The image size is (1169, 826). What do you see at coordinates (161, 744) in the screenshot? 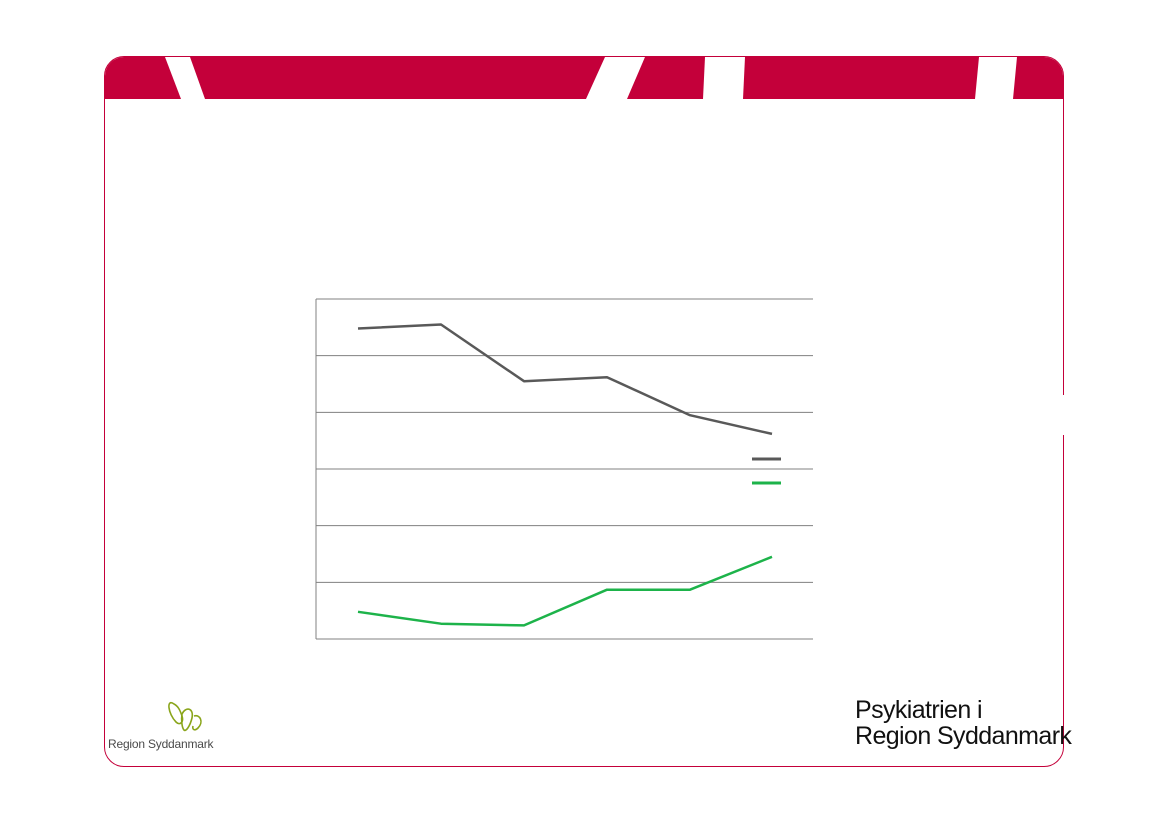
I see `region-syddanmark-logo-text: Region Syddanmark` at bounding box center [161, 744].